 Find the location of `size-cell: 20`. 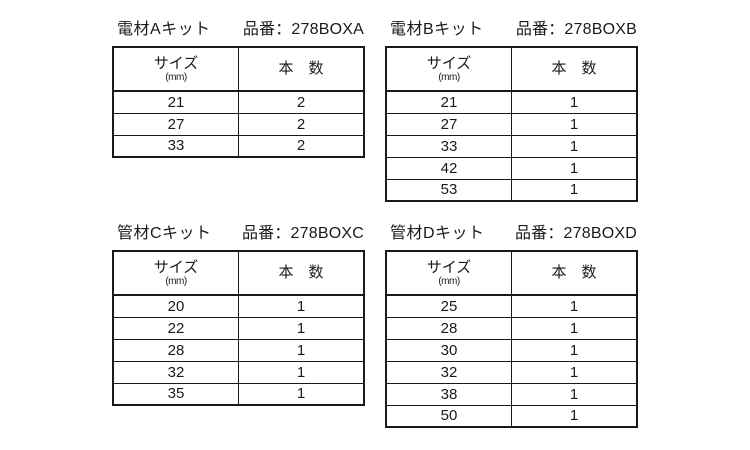

size-cell: 20 is located at coordinates (176, 305).